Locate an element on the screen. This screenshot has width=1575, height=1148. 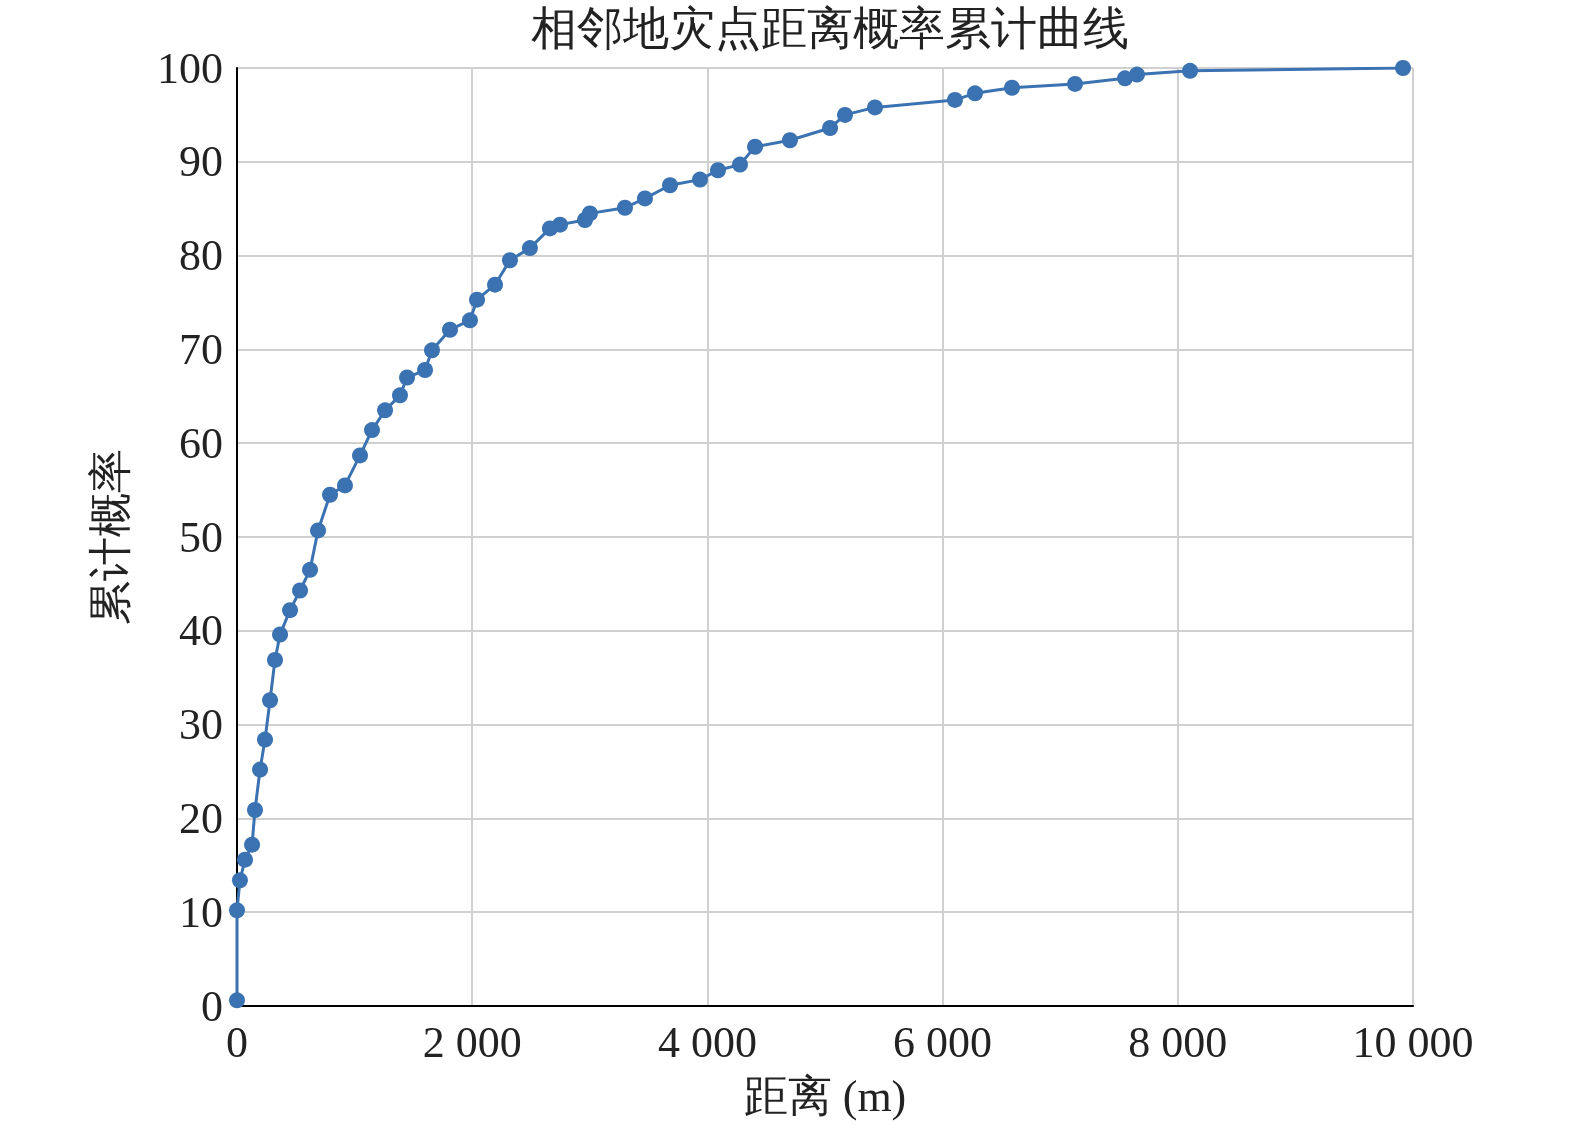
y-tick-label: 80 is located at coordinates (201, 256).